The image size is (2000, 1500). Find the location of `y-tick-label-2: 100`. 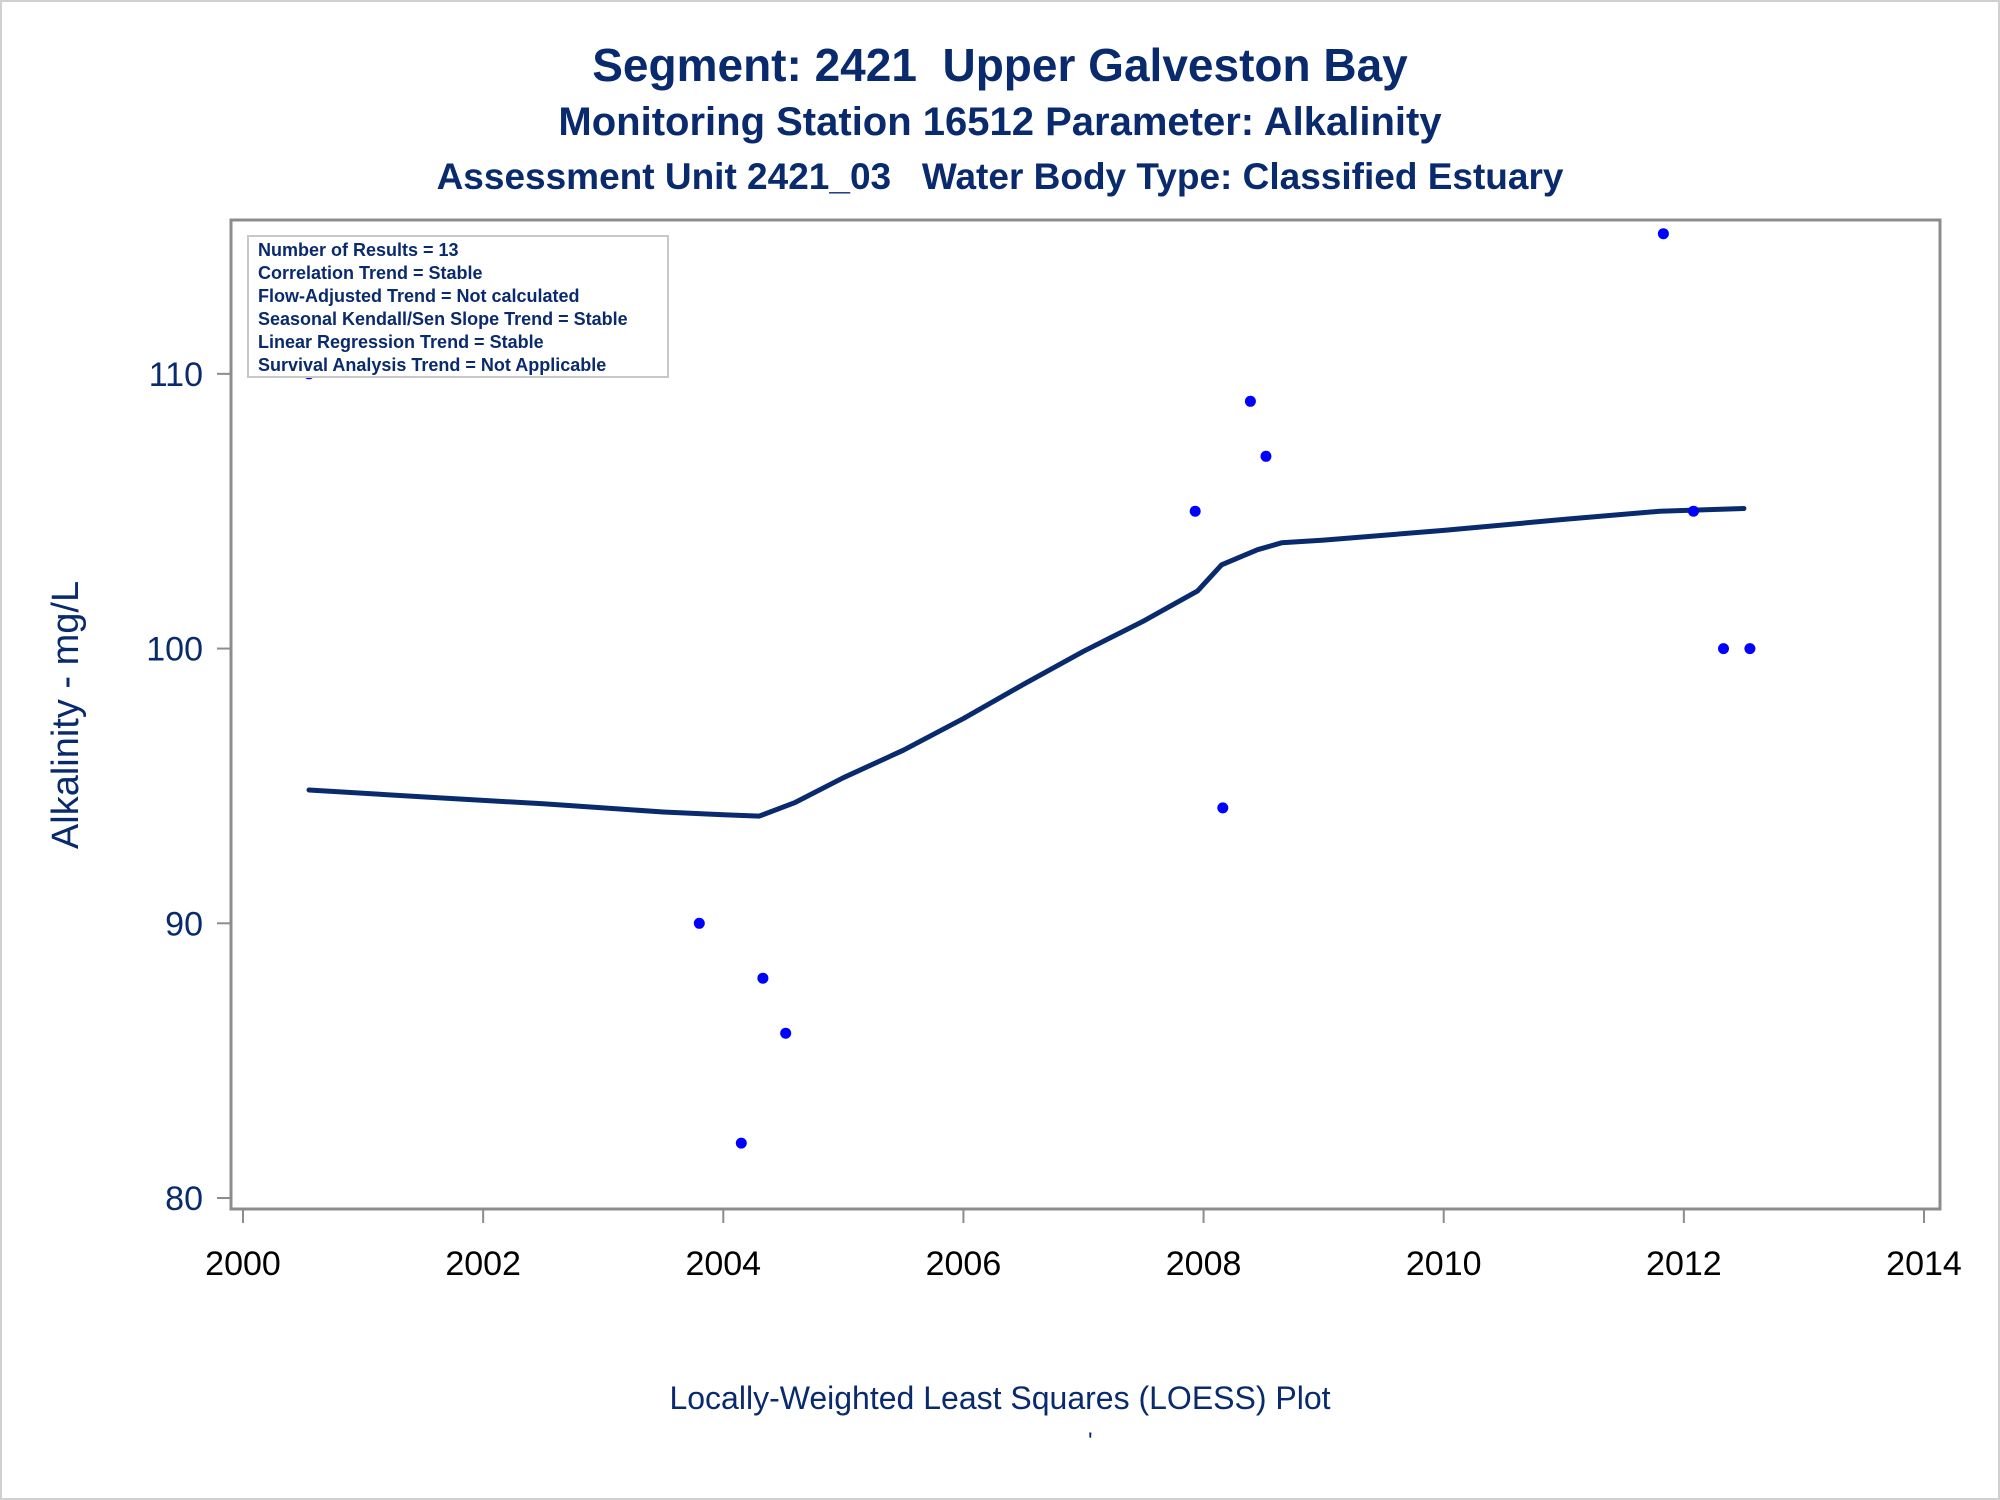

y-tick-label-2: 100 is located at coordinates (174, 650).